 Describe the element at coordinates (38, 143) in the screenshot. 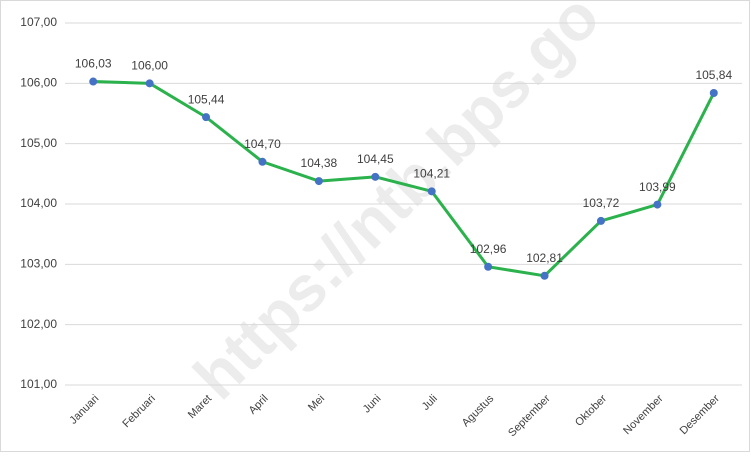

I see `y-tick-label: 105,00` at that location.